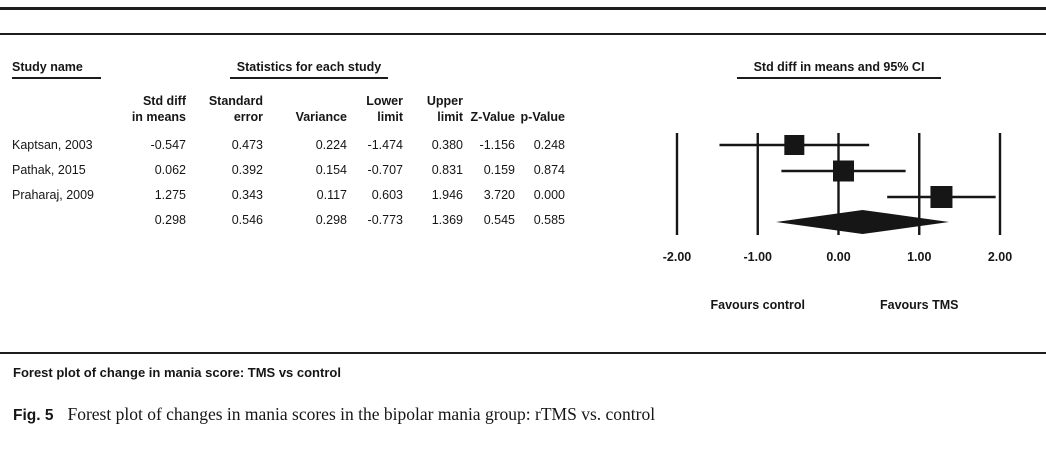  I want to click on axis-tick-label: 2.00, so click(1000, 257).